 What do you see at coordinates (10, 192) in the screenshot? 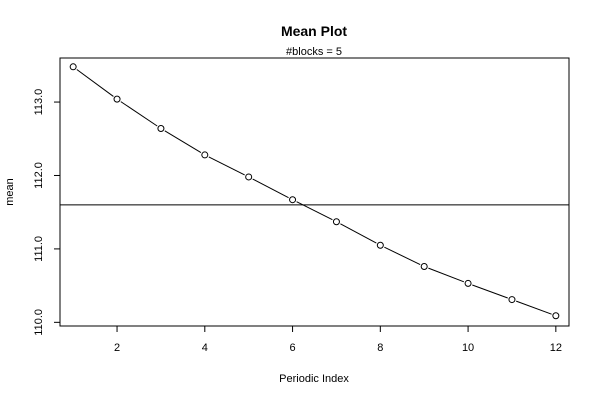
I see `y-axis-label: mean` at bounding box center [10, 192].